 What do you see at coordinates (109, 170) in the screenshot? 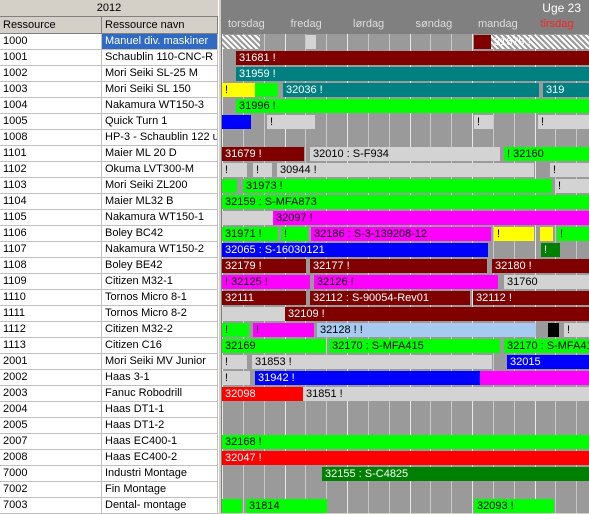
I see `resource-row: 1102 Okuma LVT300-M` at bounding box center [109, 170].